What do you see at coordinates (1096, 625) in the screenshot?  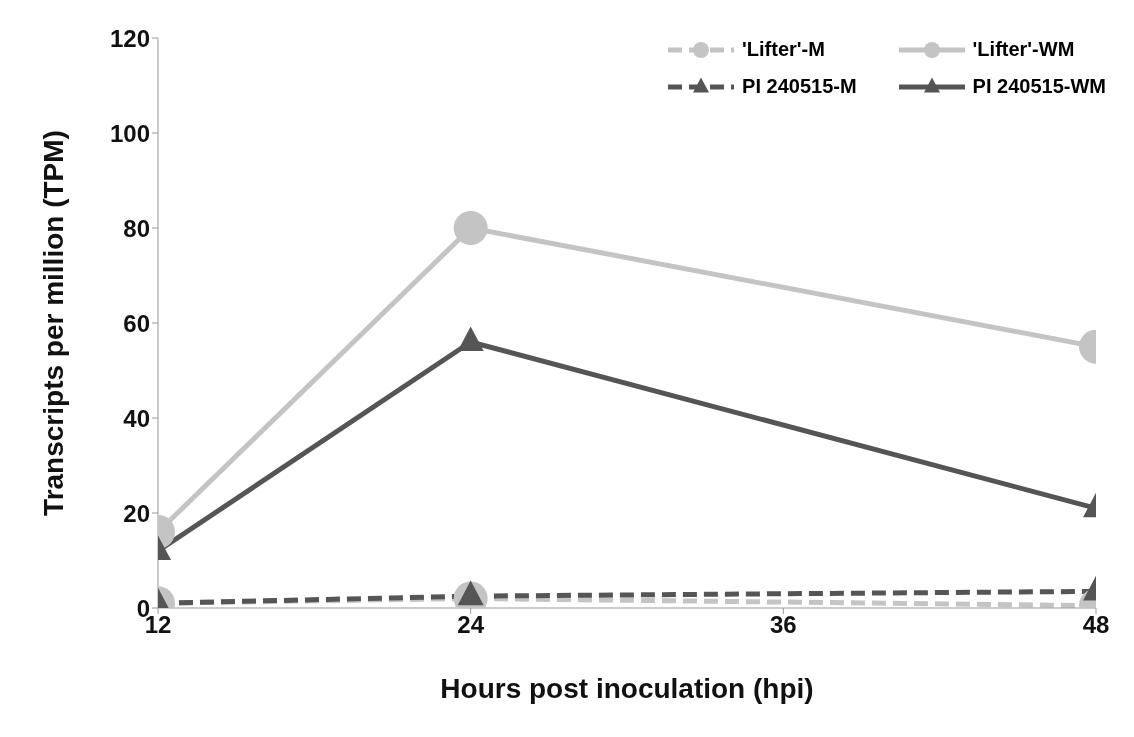 I see `x-tick-label: 48` at bounding box center [1096, 625].